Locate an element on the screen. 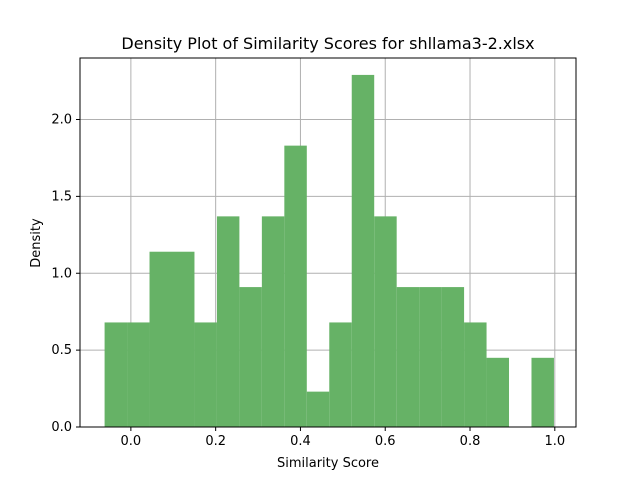 The width and height of the screenshot is (640, 480). y-tick-label: 0.0 is located at coordinates (61, 427).